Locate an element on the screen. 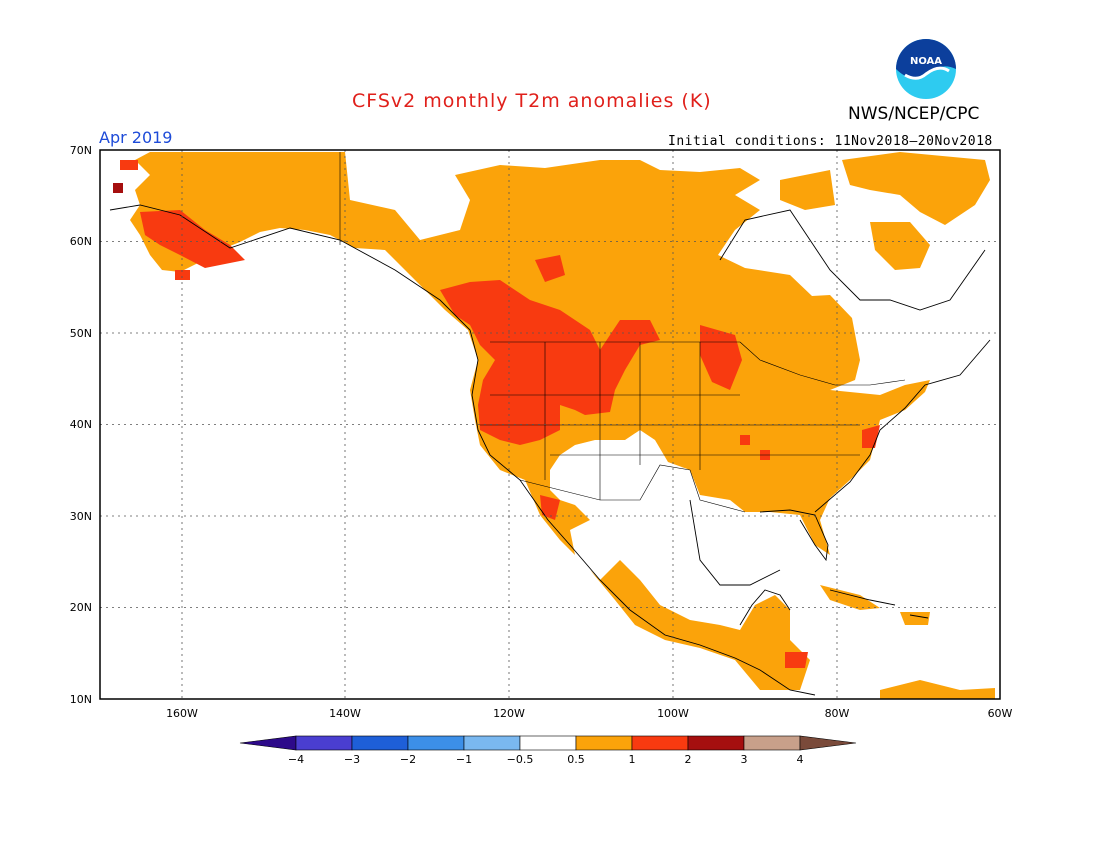  legend-arrow-left is located at coordinates (268, 743).